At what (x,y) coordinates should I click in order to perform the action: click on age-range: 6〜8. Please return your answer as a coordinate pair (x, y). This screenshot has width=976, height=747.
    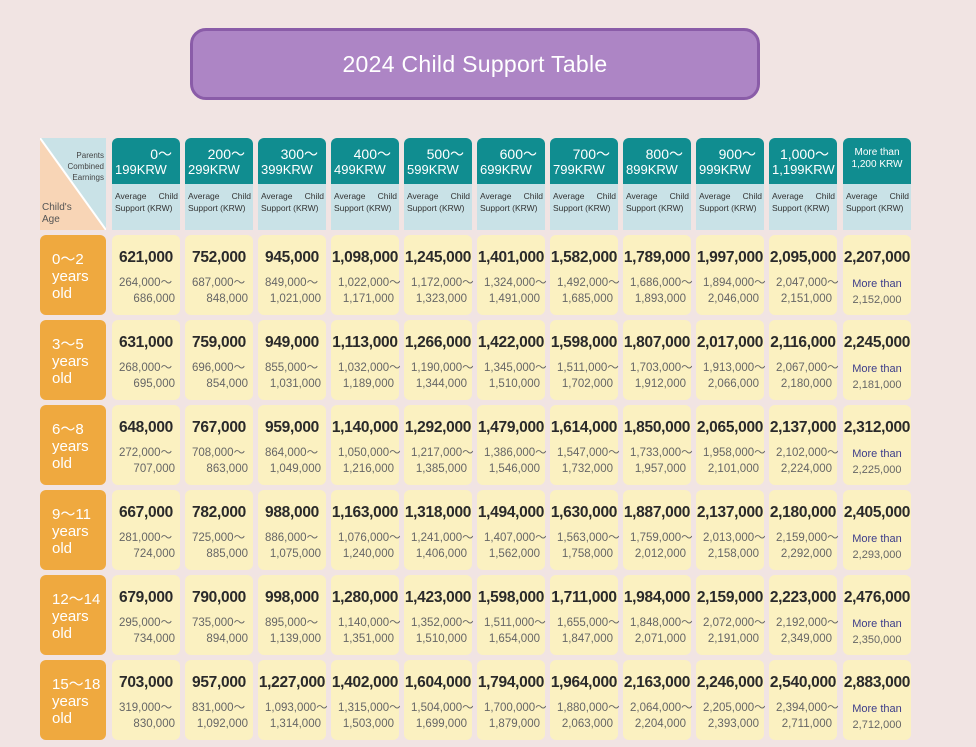
    Looking at the image, I should click on (68, 429).